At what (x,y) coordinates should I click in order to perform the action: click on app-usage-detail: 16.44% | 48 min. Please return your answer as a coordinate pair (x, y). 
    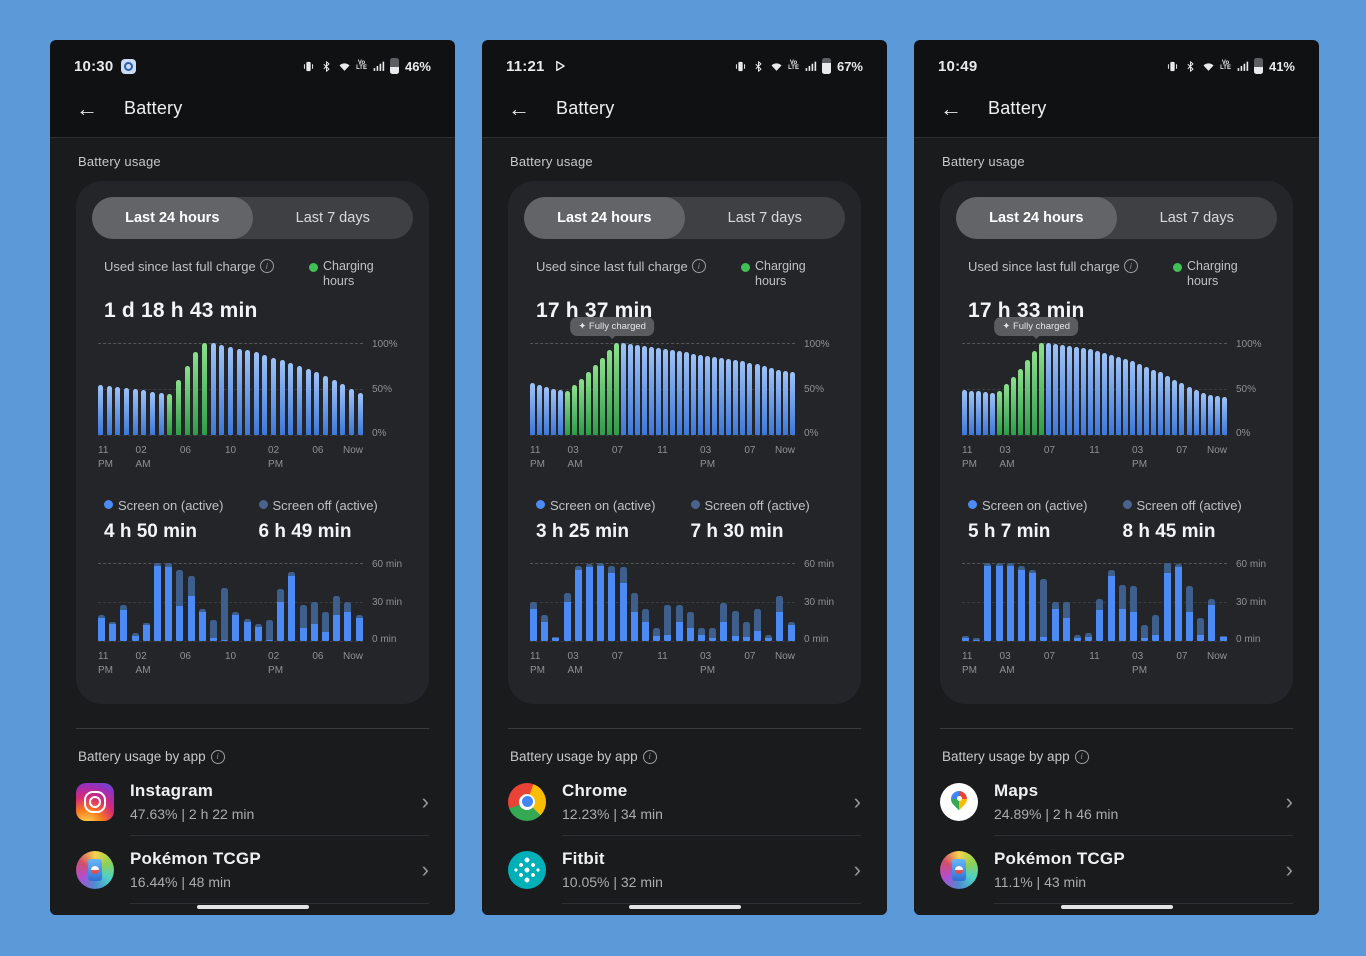
    Looking at the image, I should click on (180, 882).